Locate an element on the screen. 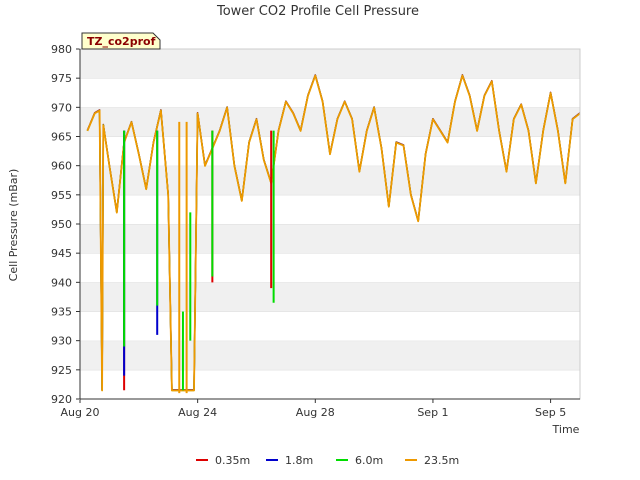 The width and height of the screenshot is (640, 480). y-tick-label: 930 is located at coordinates (61, 341).